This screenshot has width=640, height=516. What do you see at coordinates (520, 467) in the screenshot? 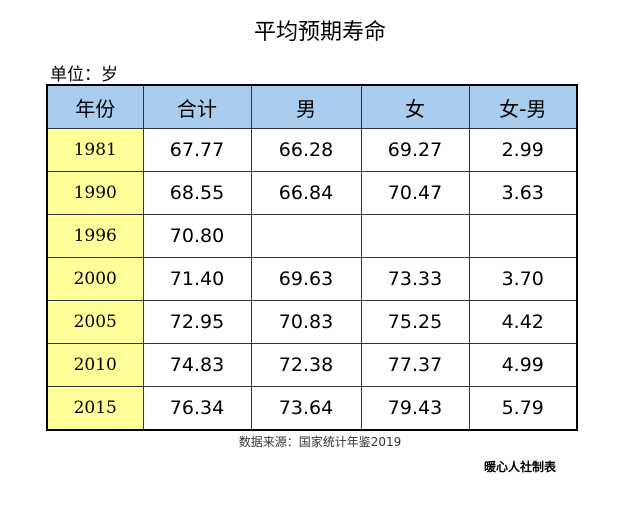
I see `credit: 暖心人社制表` at bounding box center [520, 467].